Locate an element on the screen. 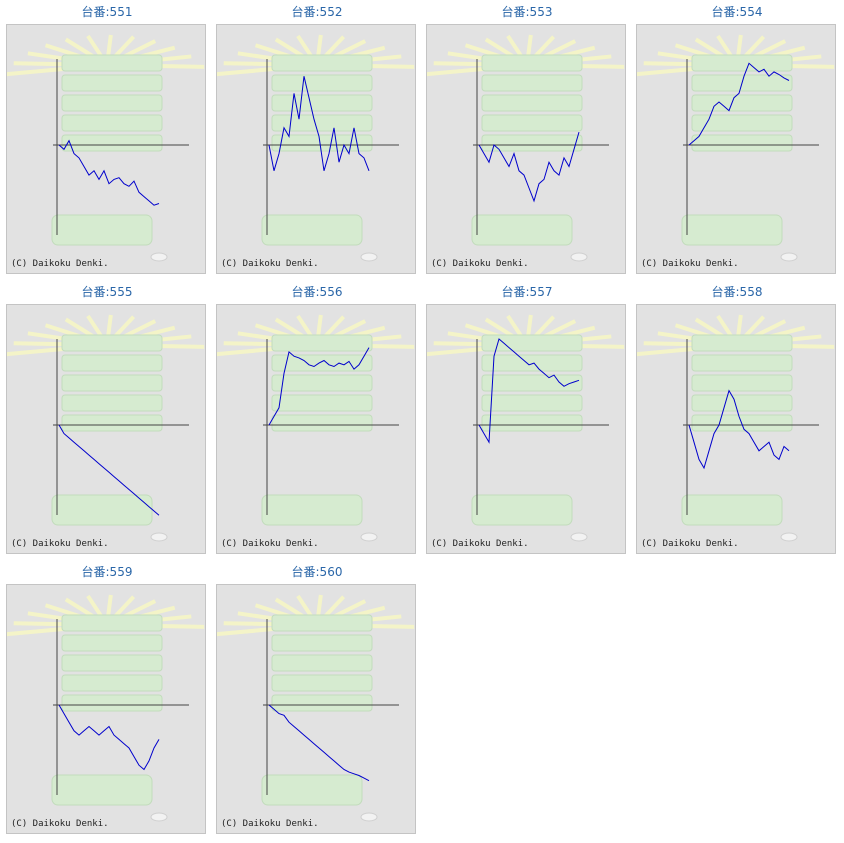 This screenshot has width=844, height=843. machine-title-link: 台番:555 is located at coordinates (107, 292).